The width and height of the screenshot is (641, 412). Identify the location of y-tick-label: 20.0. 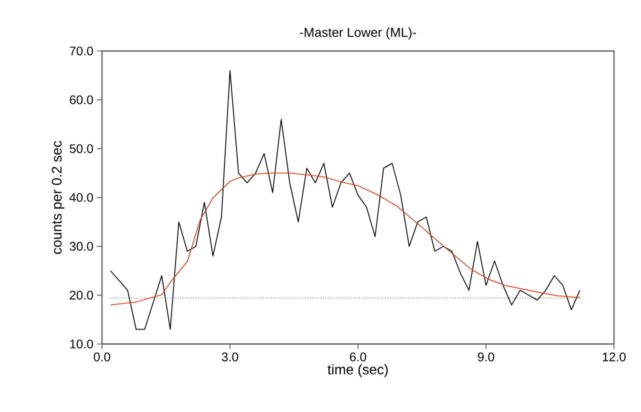
(81, 295).